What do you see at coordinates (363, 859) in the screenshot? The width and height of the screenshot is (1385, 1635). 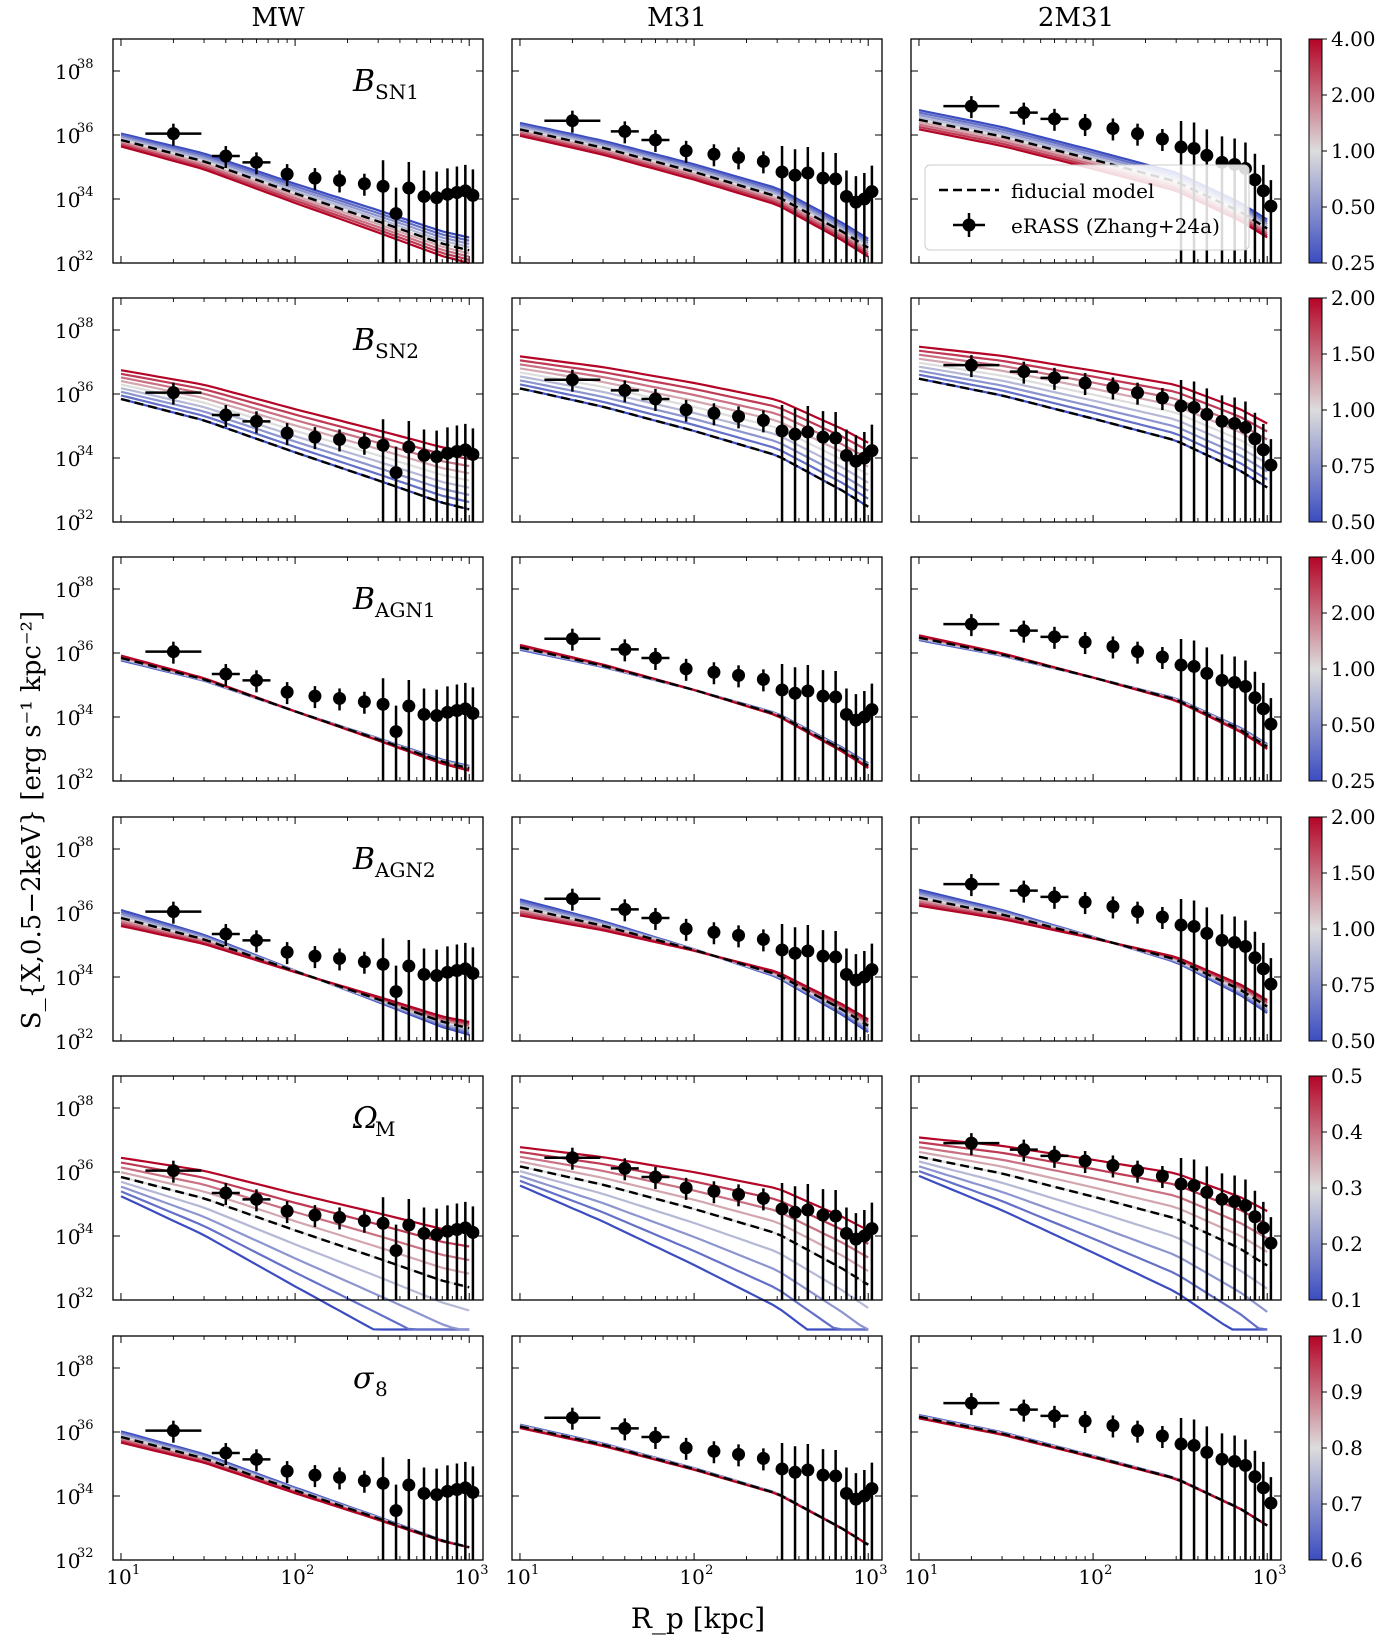 I see `parameter-label: B` at bounding box center [363, 859].